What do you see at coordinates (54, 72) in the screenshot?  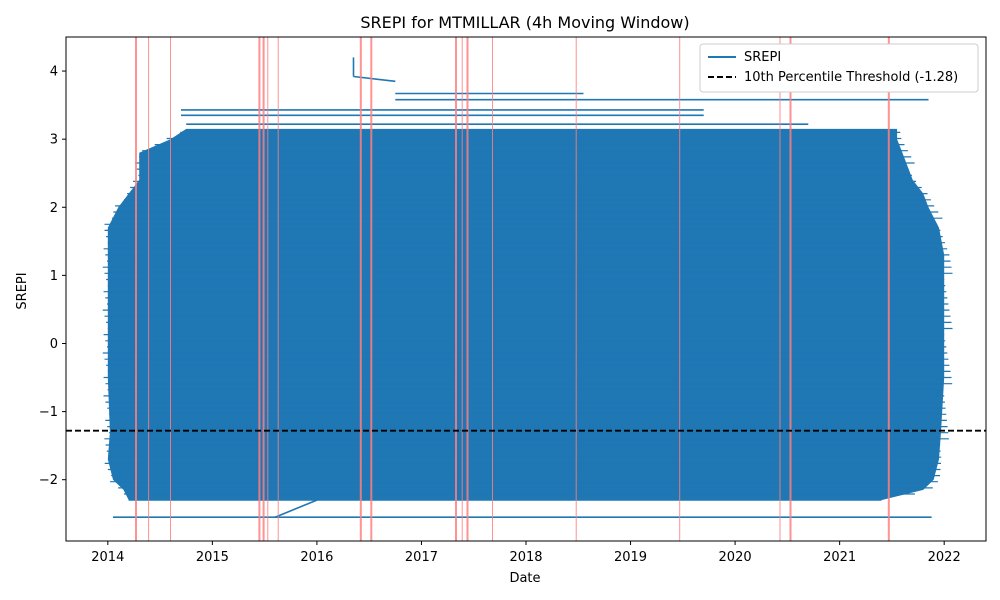 I see `y-tick-label: 4` at bounding box center [54, 72].